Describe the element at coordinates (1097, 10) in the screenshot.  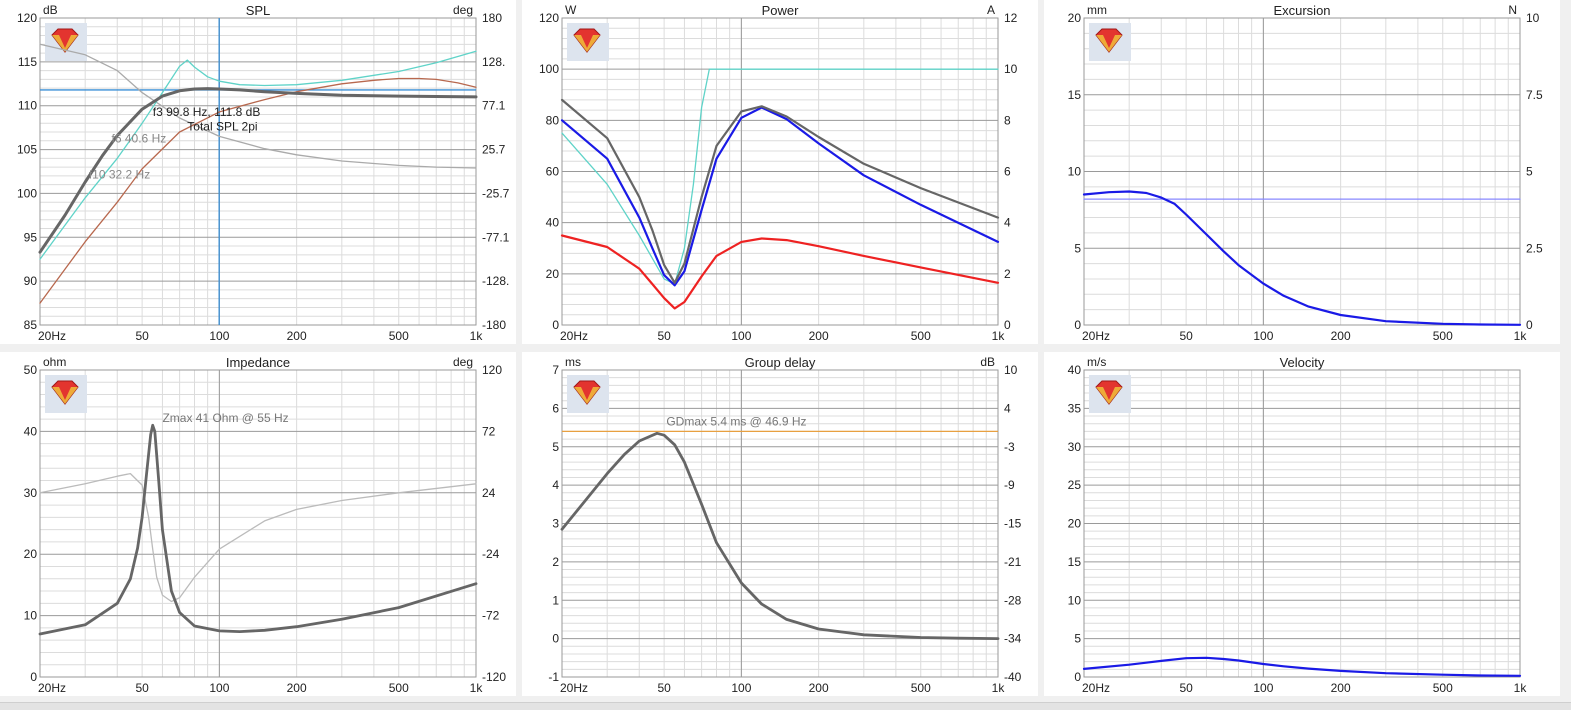
I see `y-unit-label: mm` at that location.